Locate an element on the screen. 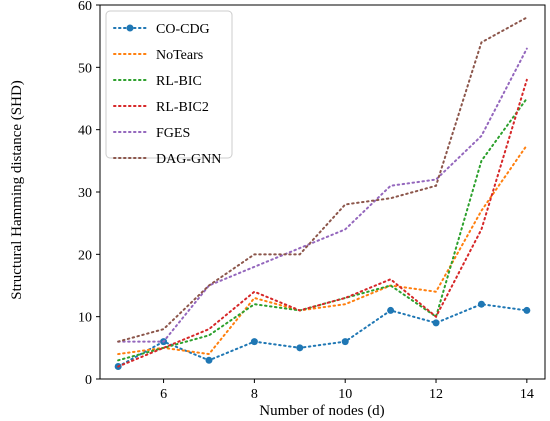 The width and height of the screenshot is (550, 421). legend-box is located at coordinates (169, 84).